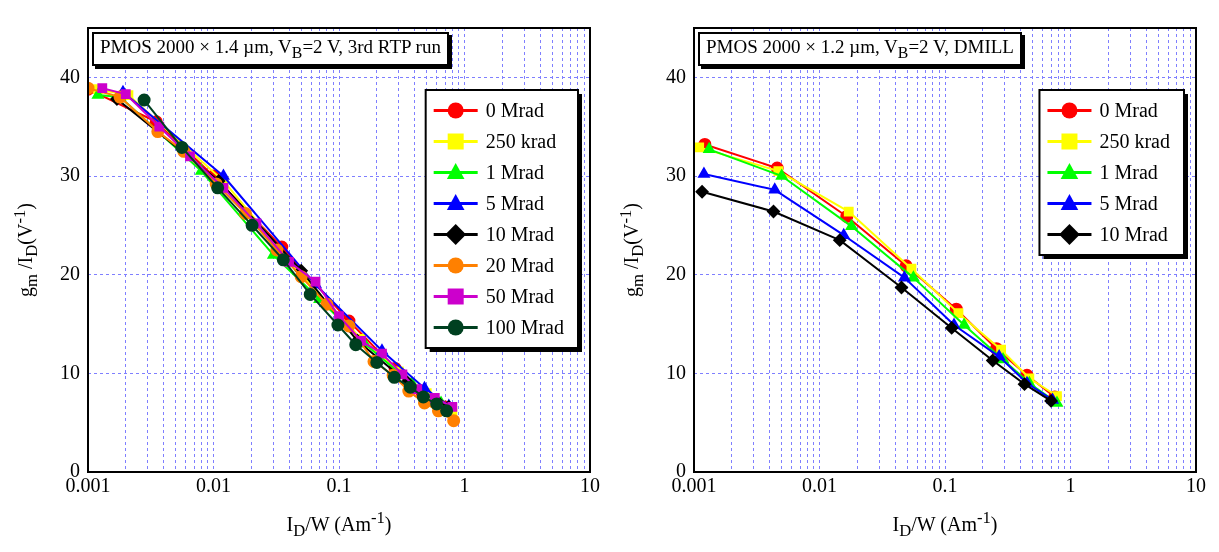  What do you see at coordinates (520, 264) in the screenshot?
I see `legend-label: 20 Mrad` at bounding box center [520, 264].